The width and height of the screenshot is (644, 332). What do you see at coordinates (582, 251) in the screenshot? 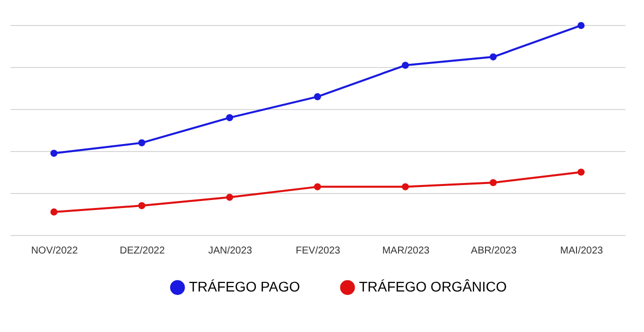
I see `x-tick-label: MAI/2023` at bounding box center [582, 251].